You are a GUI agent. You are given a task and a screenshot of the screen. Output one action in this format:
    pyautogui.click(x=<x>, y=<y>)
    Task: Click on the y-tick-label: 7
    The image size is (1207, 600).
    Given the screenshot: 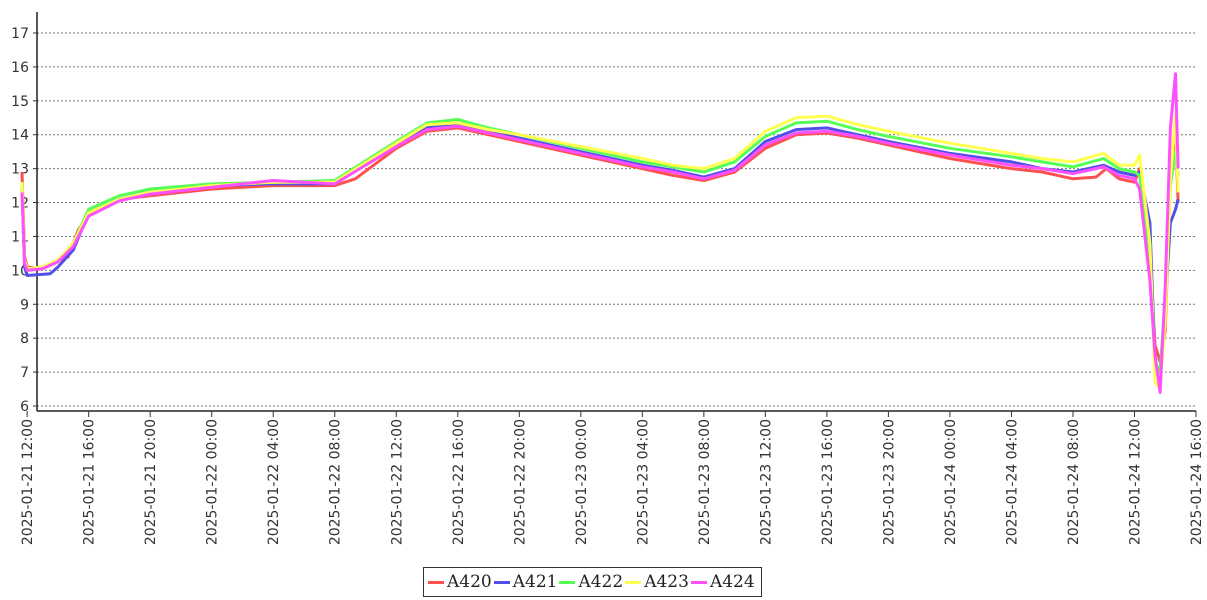 What is the action you would take?
    pyautogui.click(x=24, y=373)
    